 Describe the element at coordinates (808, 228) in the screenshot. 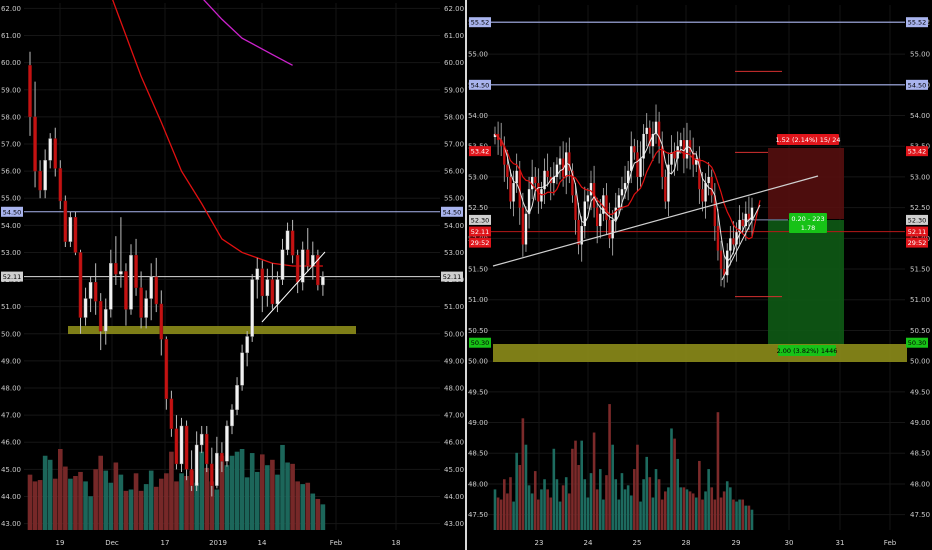

I see `ratio-sub-label: 1.78` at that location.